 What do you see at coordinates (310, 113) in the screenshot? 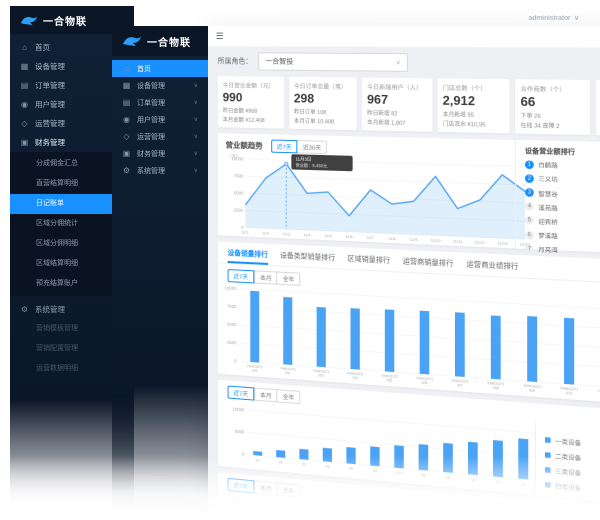
I see `stat-subline: 昨日订单 108` at bounding box center [310, 113].